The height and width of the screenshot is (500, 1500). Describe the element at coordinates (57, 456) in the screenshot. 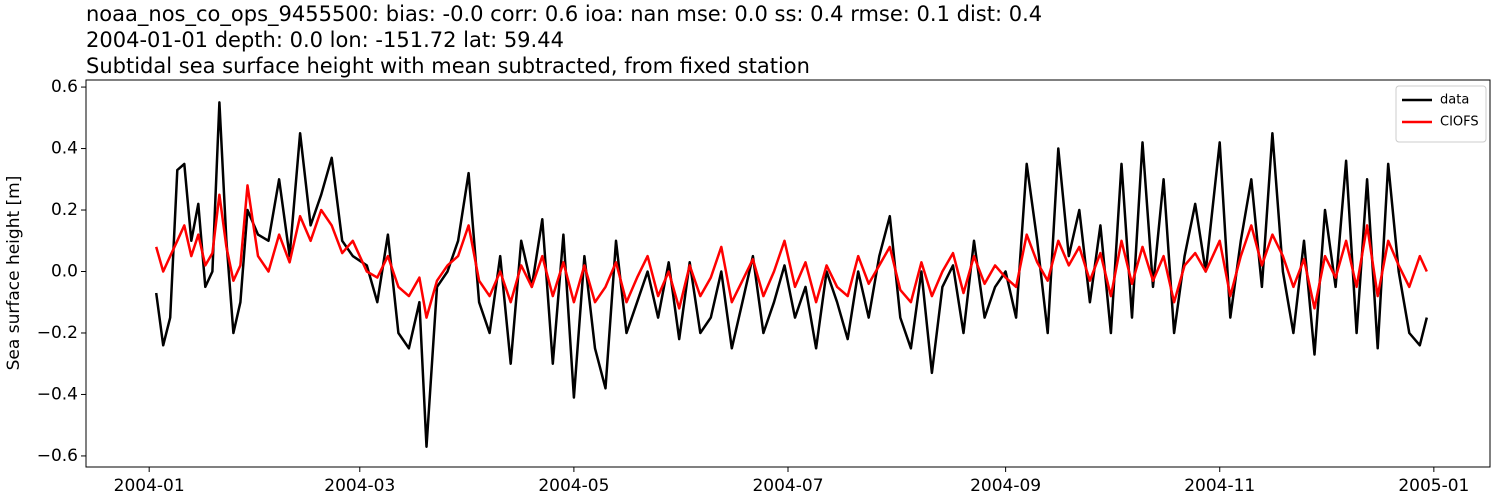

I see `y-tick-label: −0.6` at that location.